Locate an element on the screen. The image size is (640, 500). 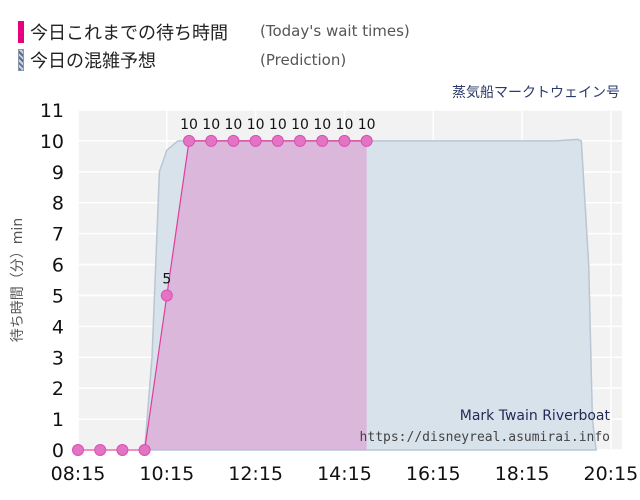
x-tick-label: 18:15 is located at coordinates (522, 474).